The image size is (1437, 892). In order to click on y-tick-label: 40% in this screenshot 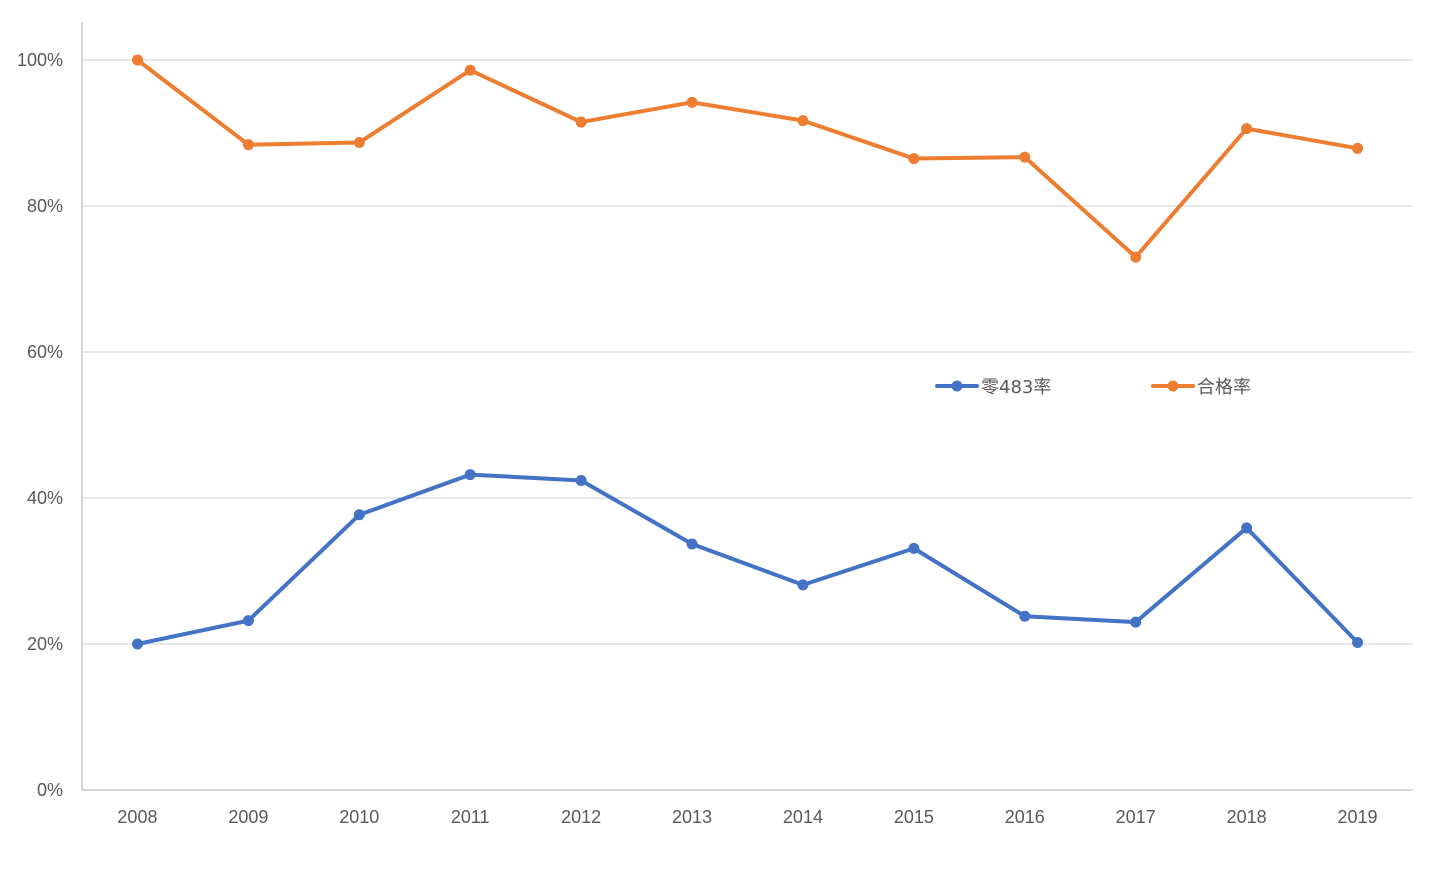, I will do `click(45, 498)`.